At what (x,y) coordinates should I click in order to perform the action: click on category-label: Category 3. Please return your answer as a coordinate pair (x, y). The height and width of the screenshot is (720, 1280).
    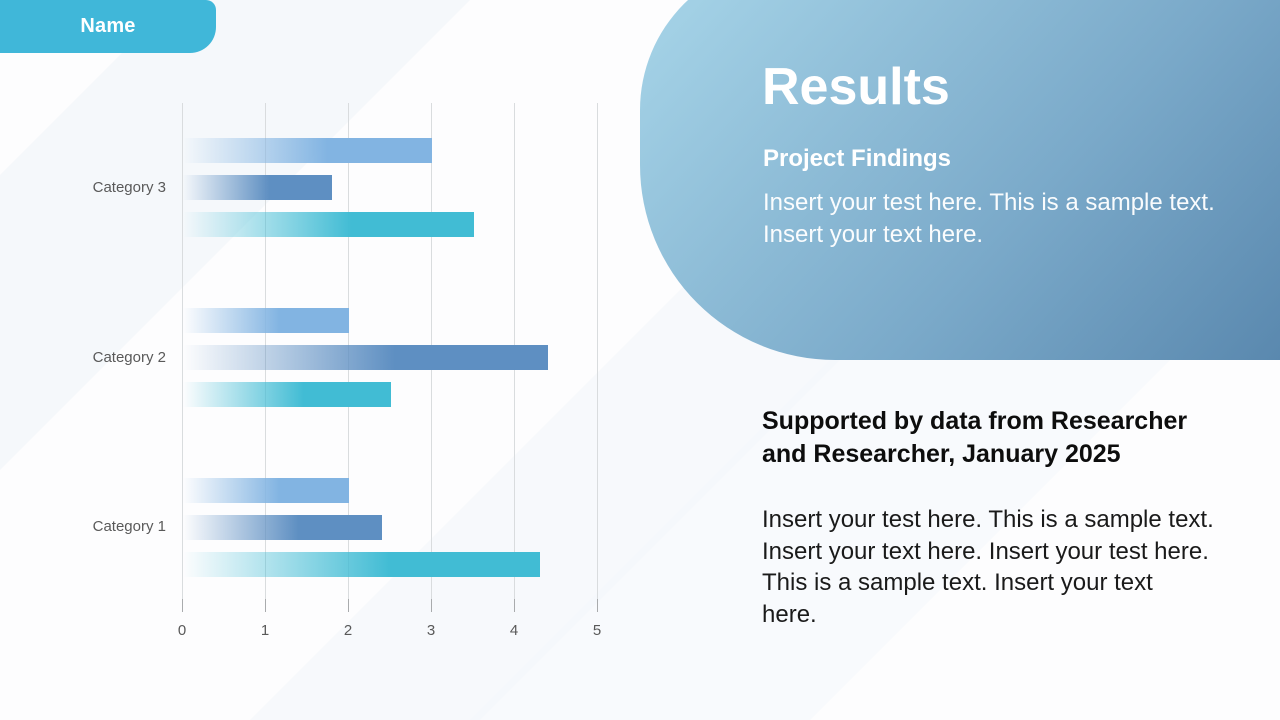
    Looking at the image, I should click on (129, 187).